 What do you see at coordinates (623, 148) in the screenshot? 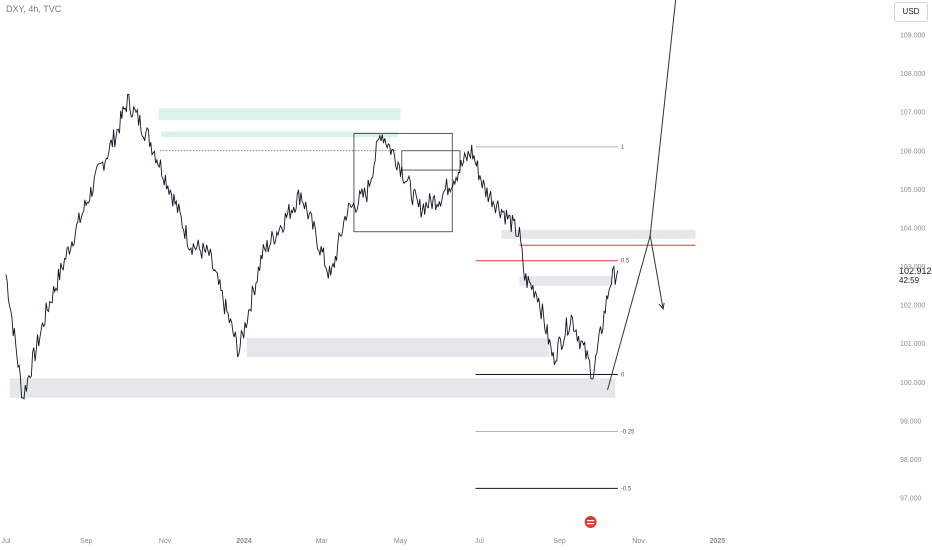
I see `fib-level-label: 1` at bounding box center [623, 148].